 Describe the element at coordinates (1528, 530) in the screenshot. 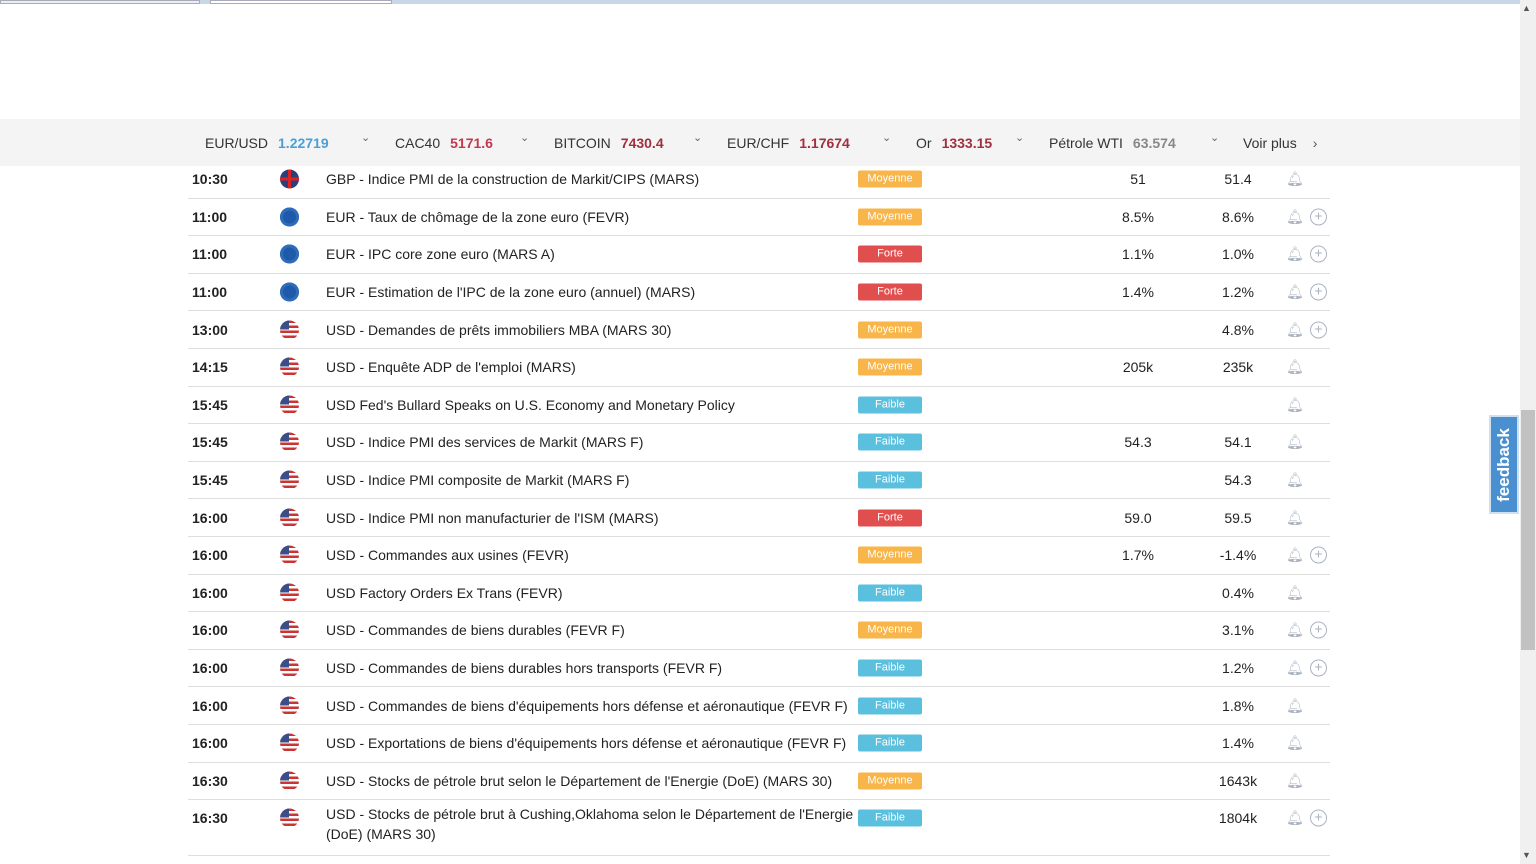

I see `scrollbar-thumb` at that location.